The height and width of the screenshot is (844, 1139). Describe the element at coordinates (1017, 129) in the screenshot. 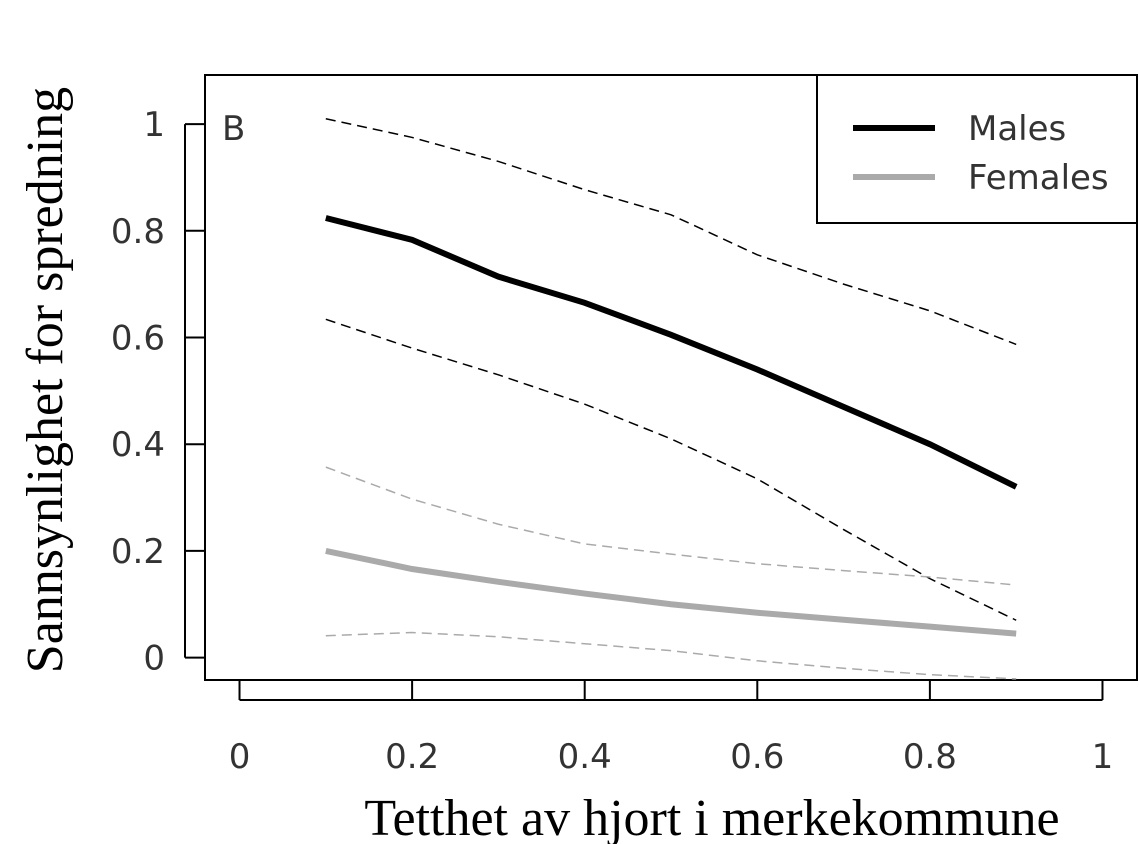

I see `legend-label: Males` at that location.